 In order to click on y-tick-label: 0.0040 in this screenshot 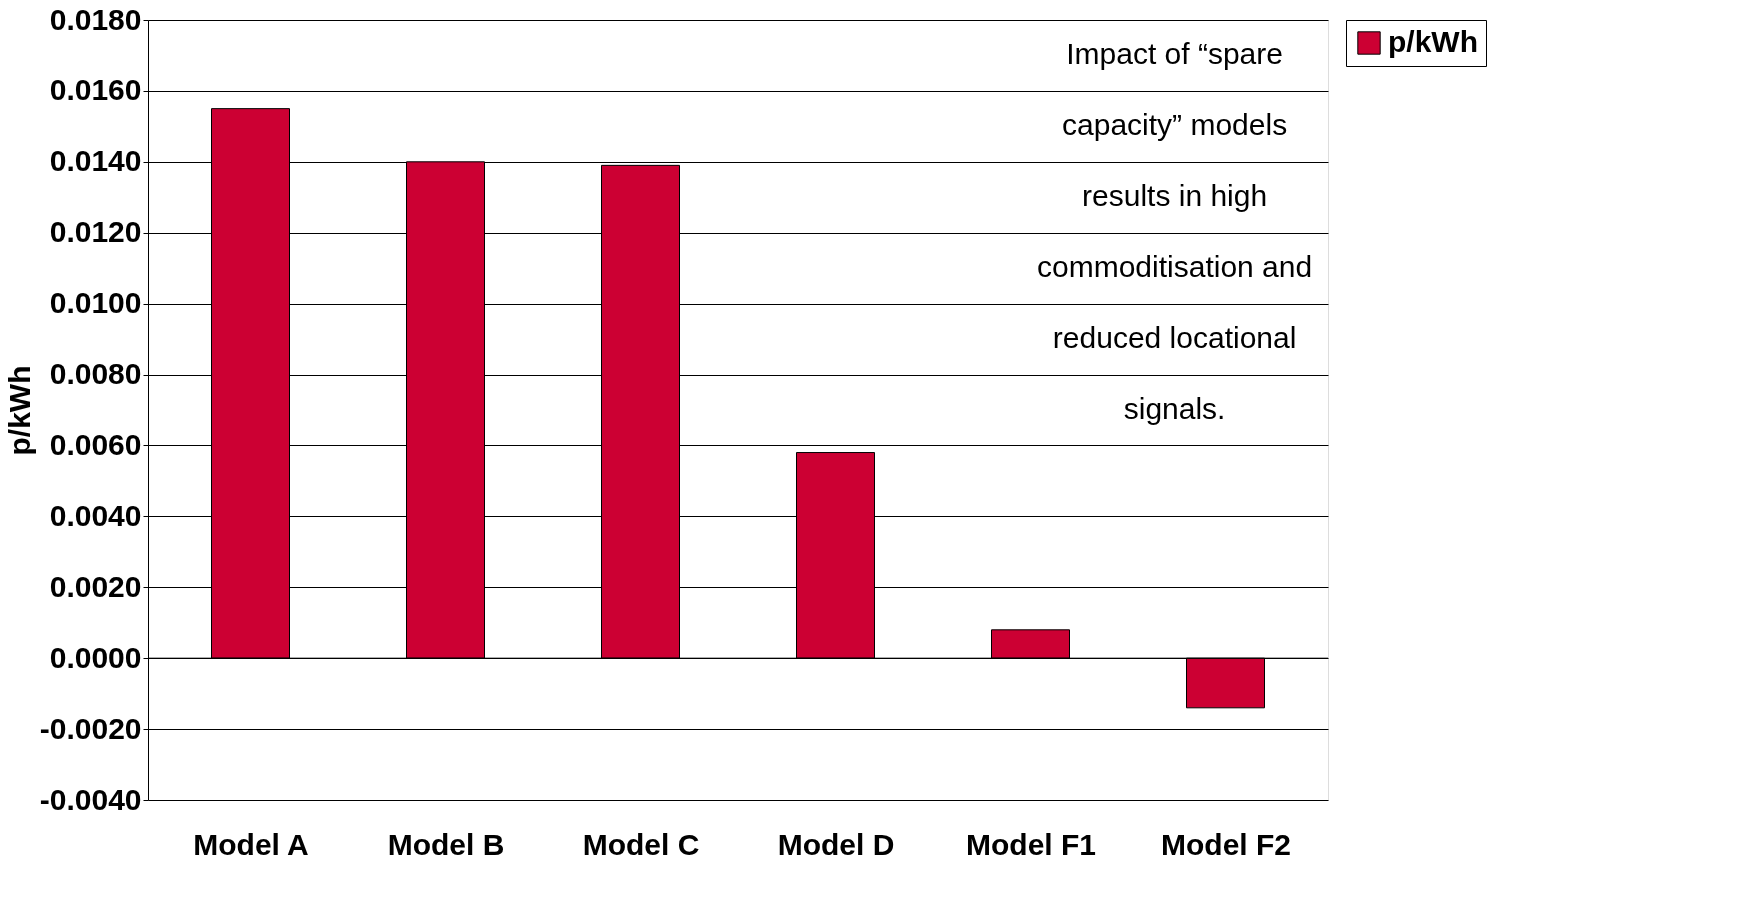, I will do `click(95, 515)`.